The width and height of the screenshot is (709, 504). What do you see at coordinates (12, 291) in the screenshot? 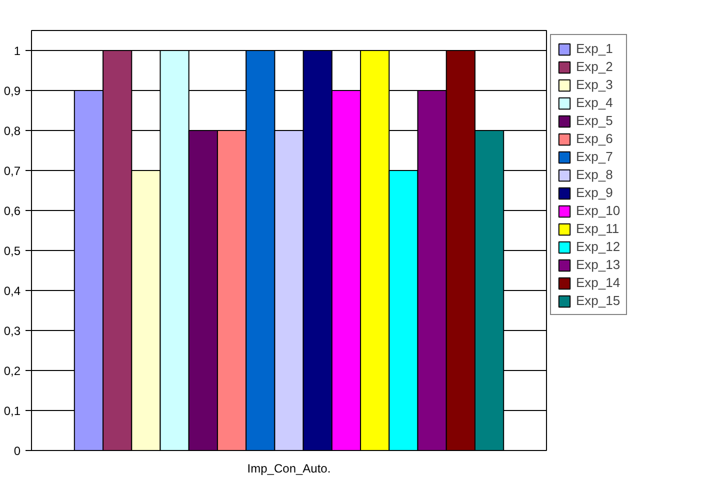
I see `y-tick-label: 0,4` at bounding box center [12, 291].